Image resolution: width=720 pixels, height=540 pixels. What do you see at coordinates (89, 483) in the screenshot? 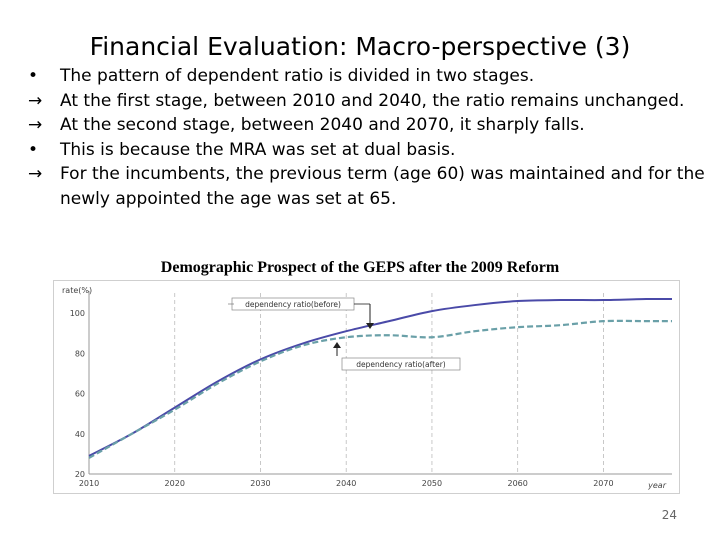
I see `x-tick-label: 2010` at bounding box center [89, 483].